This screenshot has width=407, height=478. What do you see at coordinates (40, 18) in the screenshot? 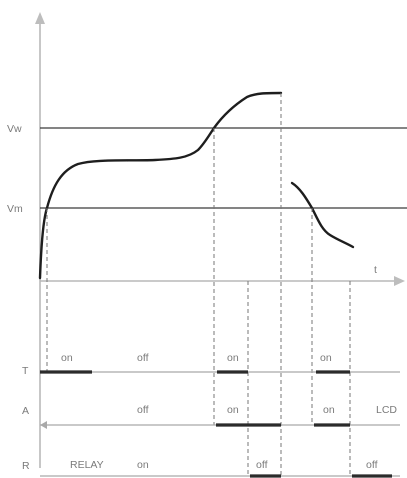
I see `y-axis-arrow-icon` at bounding box center [40, 18].